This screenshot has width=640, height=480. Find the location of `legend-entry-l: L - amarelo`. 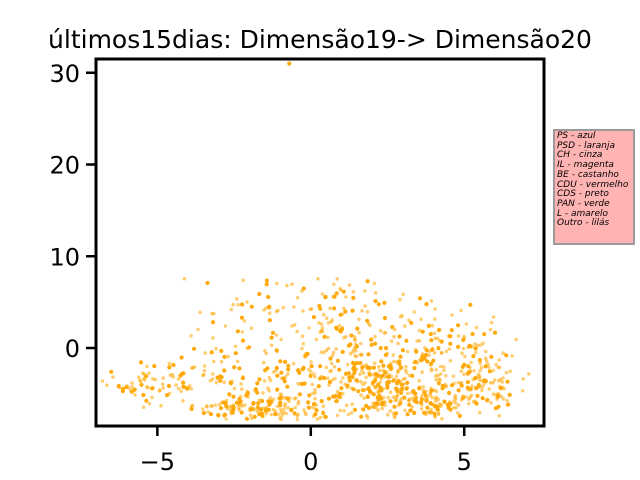

legend-entry-l: L - amarelo is located at coordinates (583, 213).